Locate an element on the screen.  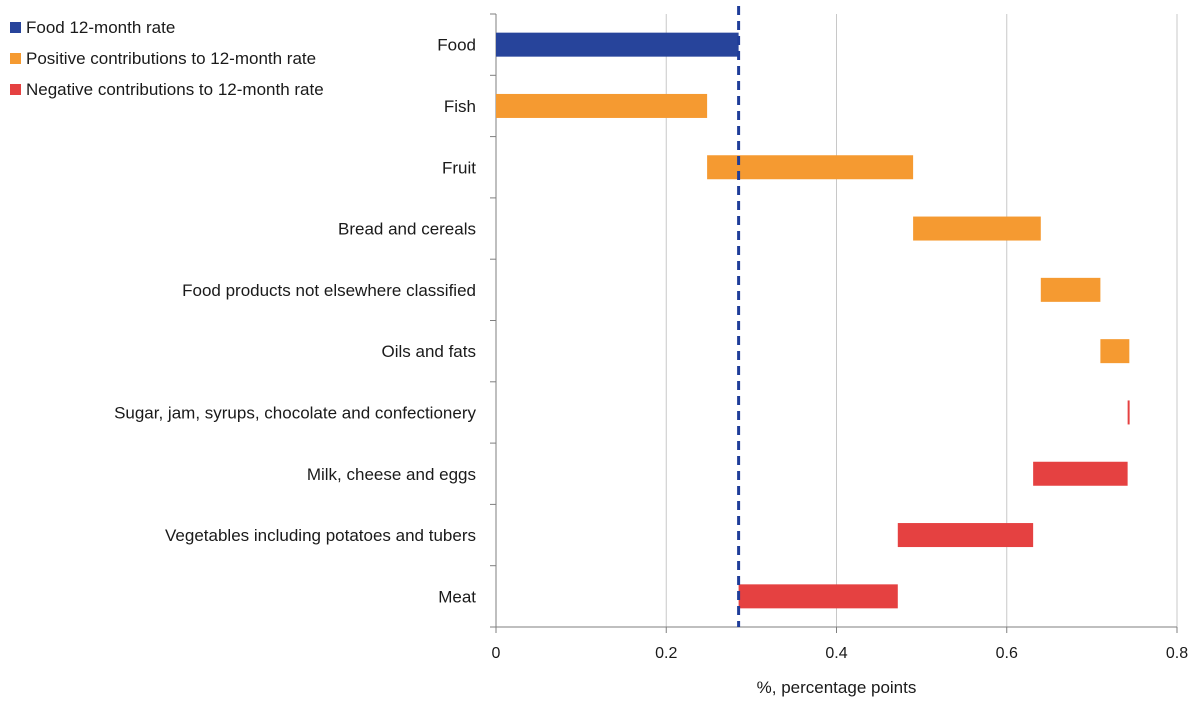
x-tick-label: 0.4 is located at coordinates (836, 653).